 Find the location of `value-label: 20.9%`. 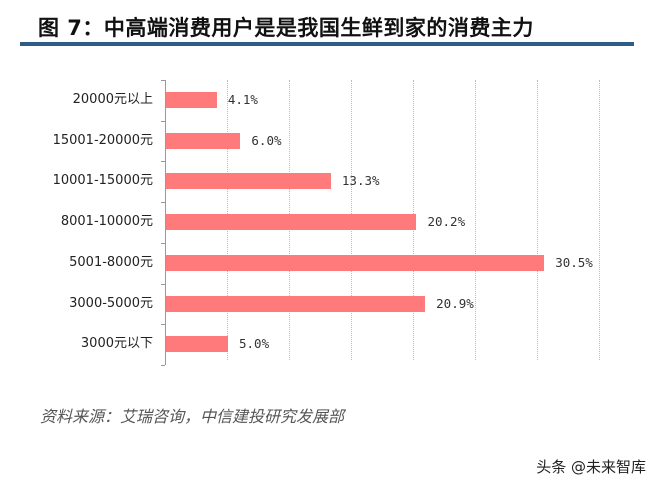

value-label: 20.9% is located at coordinates (455, 303).